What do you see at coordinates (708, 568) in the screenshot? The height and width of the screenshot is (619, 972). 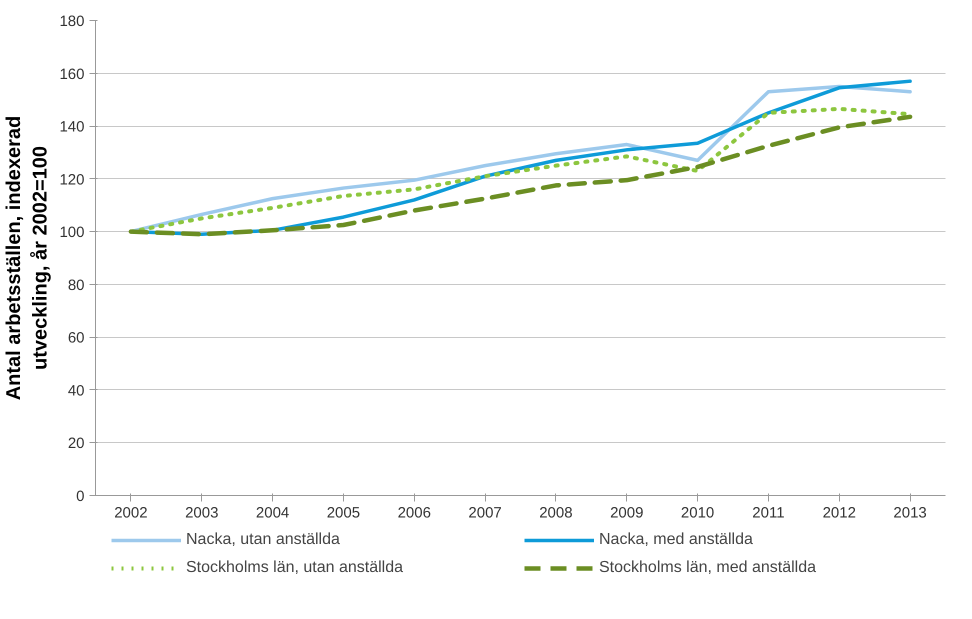 I see `legend-label: Stockholms län, med anställda` at bounding box center [708, 568].